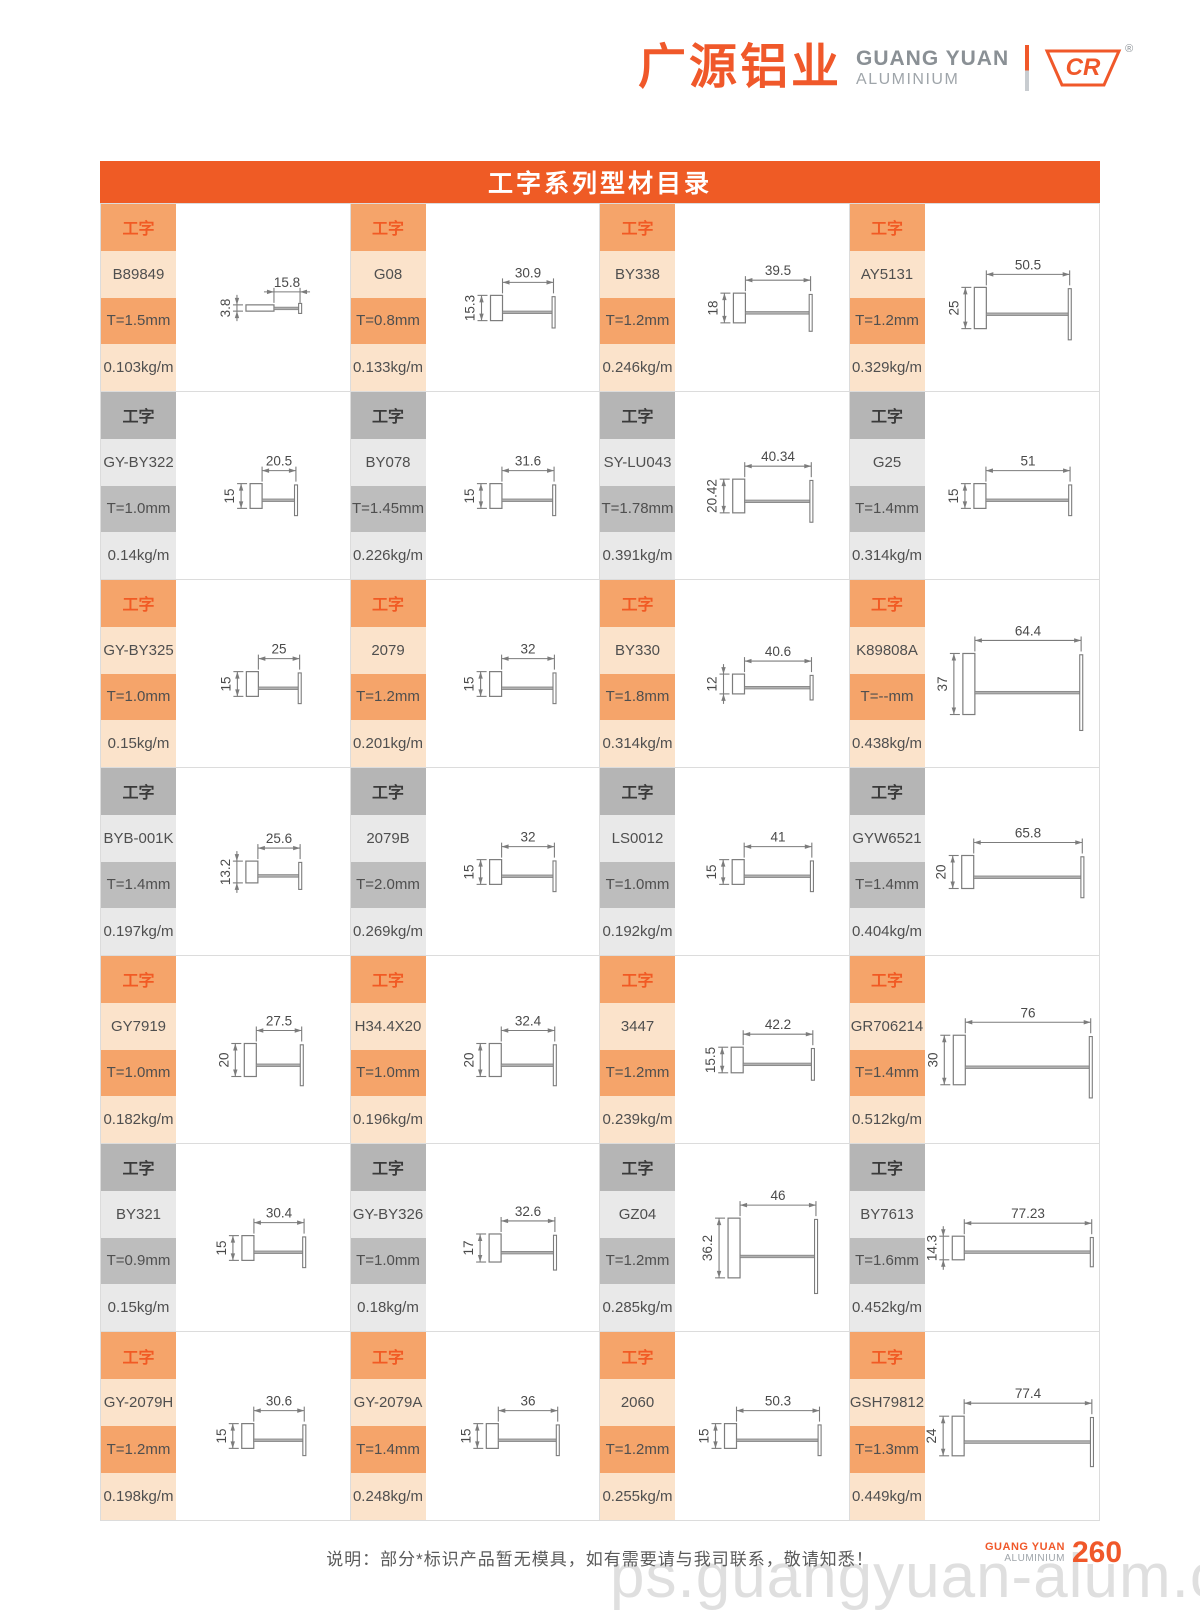 The width and height of the screenshot is (1200, 1616). Describe the element at coordinates (725, 1050) in the screenshot. I see `product-card: 工字 3447 T=1.2mm 0.239kg/m 42.2 15.5` at that location.